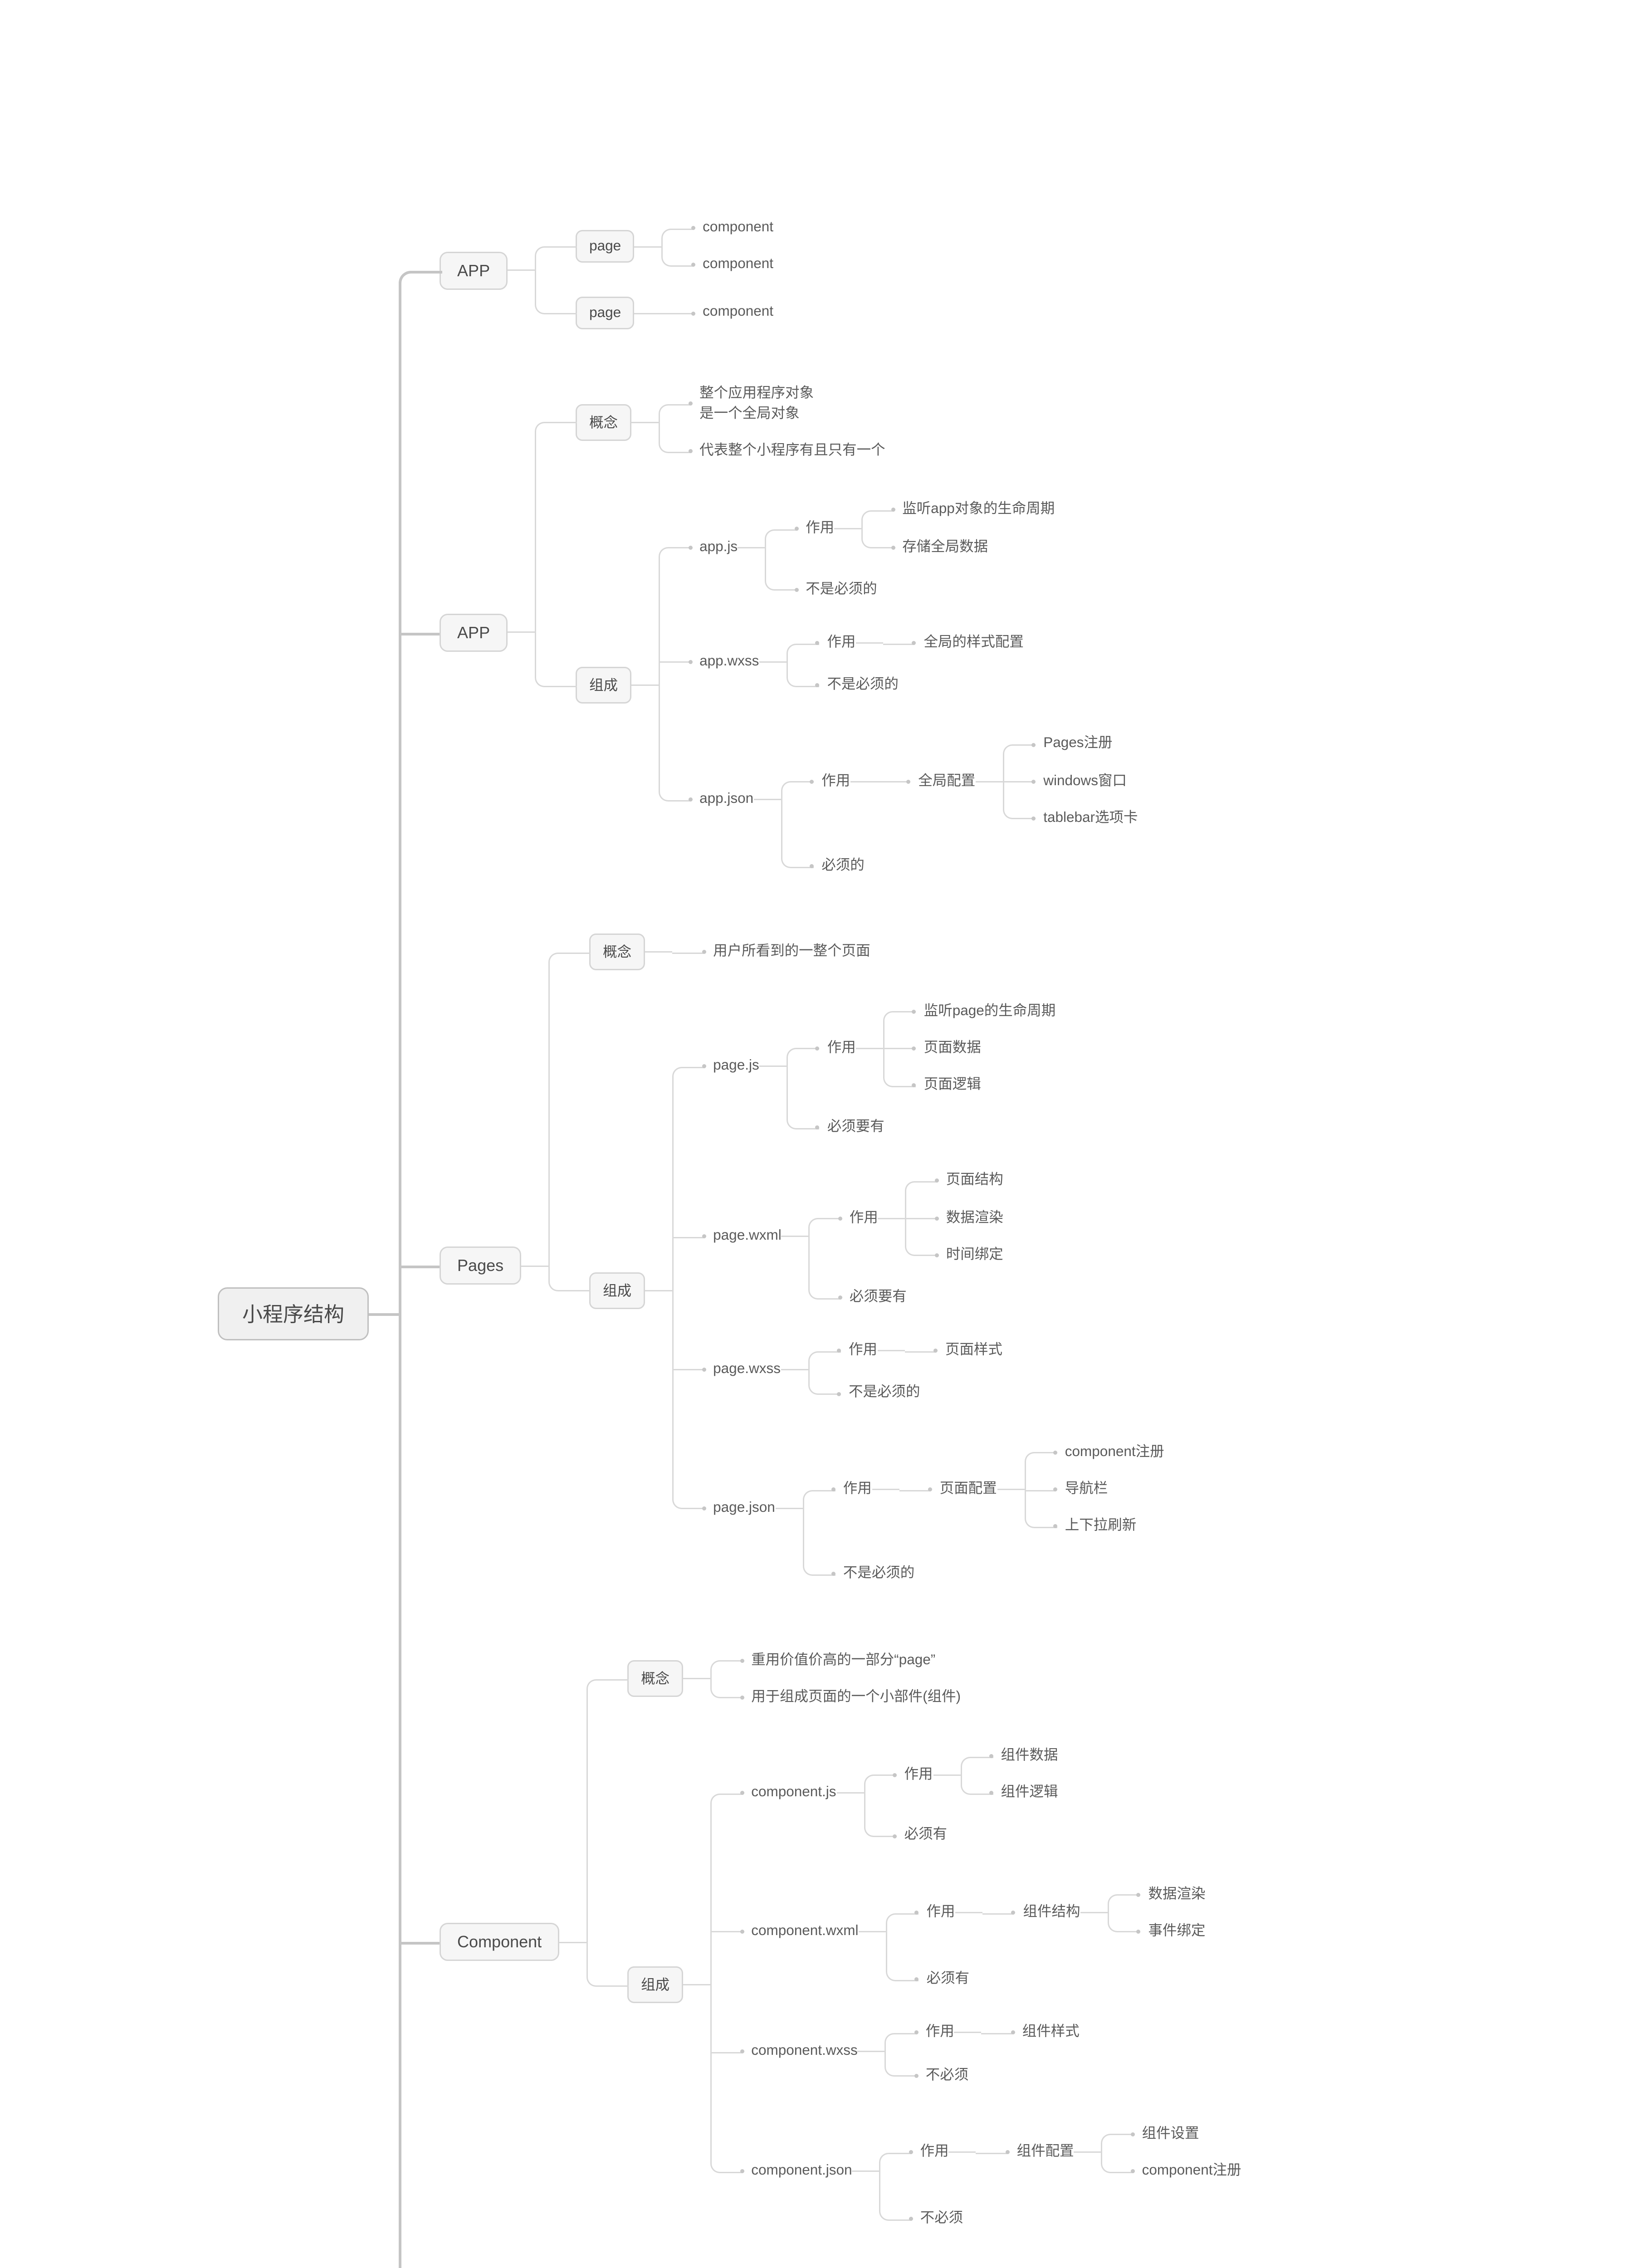 Image resolution: width=1632 pixels, height=2268 pixels. Describe the element at coordinates (989, 1011) in the screenshot. I see `mindmap-node: 监听page的生命周期` at that location.